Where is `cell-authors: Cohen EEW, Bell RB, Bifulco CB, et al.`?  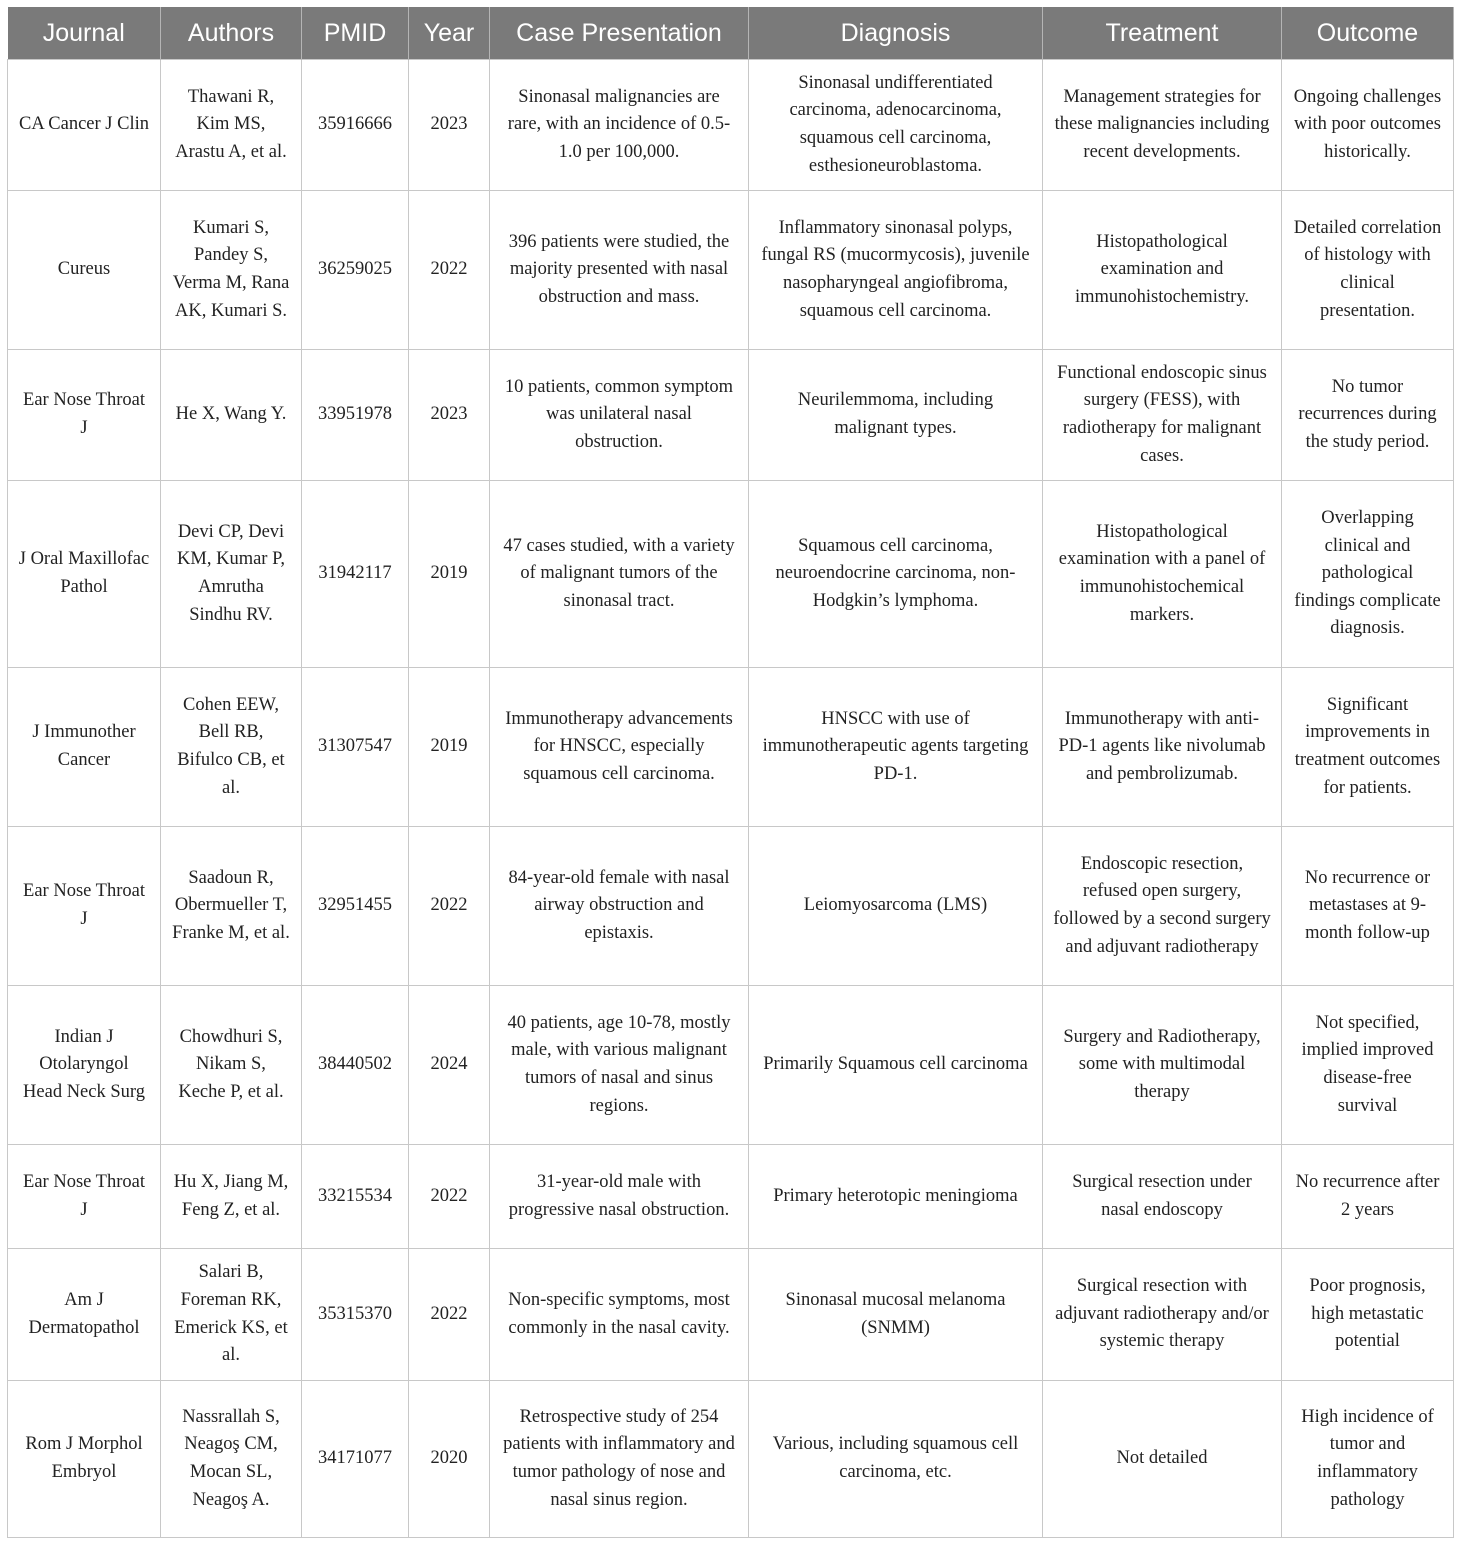 cell-authors: Cohen EEW, Bell RB, Bifulco CB, et al. is located at coordinates (231, 747).